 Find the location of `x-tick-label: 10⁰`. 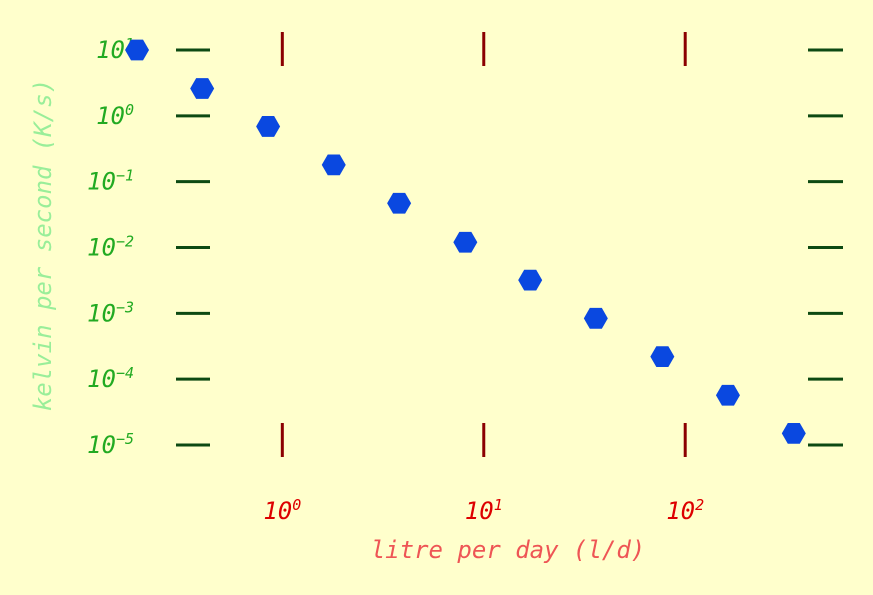

x-tick-label: 10⁰ is located at coordinates (282, 510).